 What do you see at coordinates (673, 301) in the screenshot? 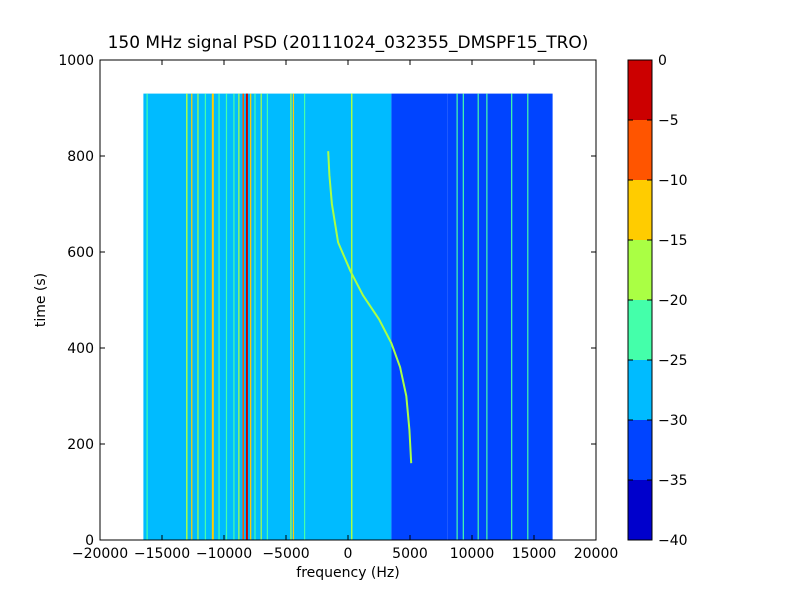
I see `colorbar-tick-label: −20` at bounding box center [673, 301].